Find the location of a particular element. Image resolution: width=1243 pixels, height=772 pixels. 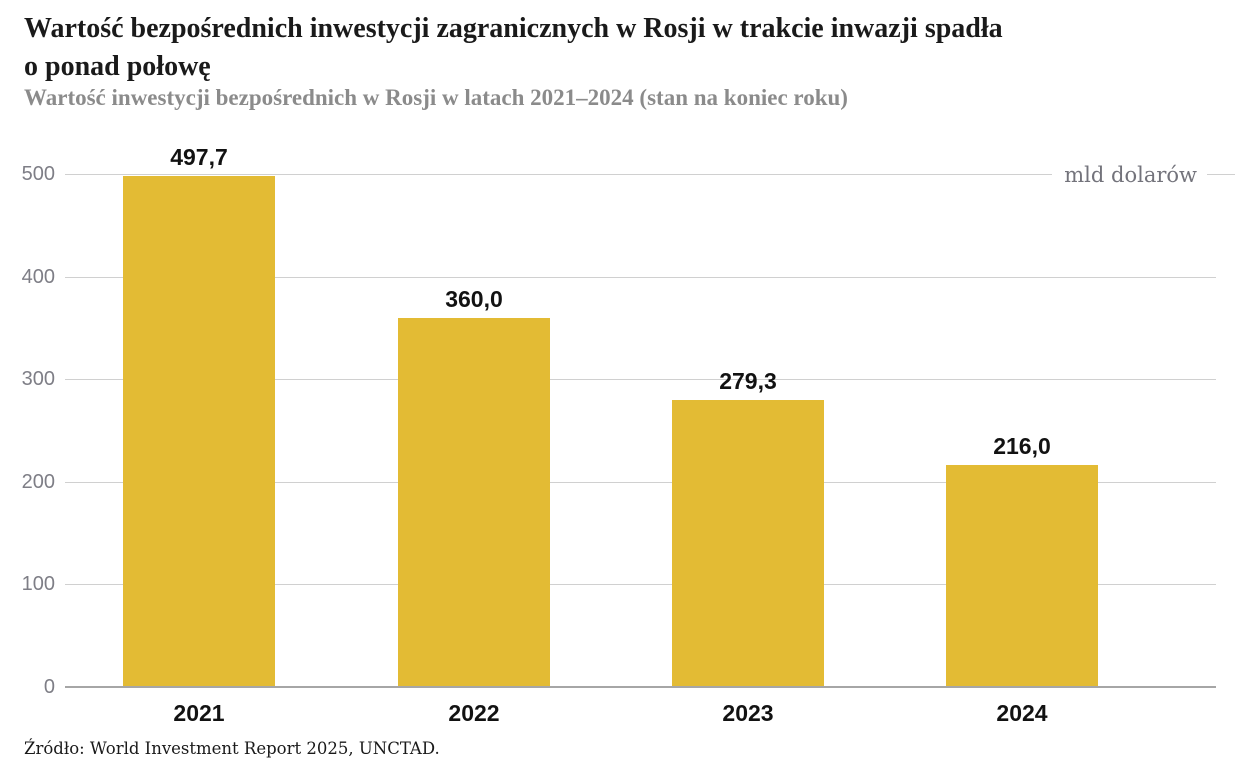

unit-label-dash is located at coordinates (1221, 174).